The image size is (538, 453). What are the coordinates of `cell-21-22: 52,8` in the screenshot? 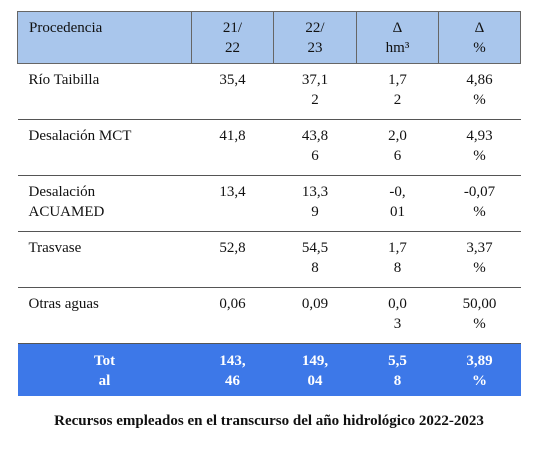 It's located at (232, 259).